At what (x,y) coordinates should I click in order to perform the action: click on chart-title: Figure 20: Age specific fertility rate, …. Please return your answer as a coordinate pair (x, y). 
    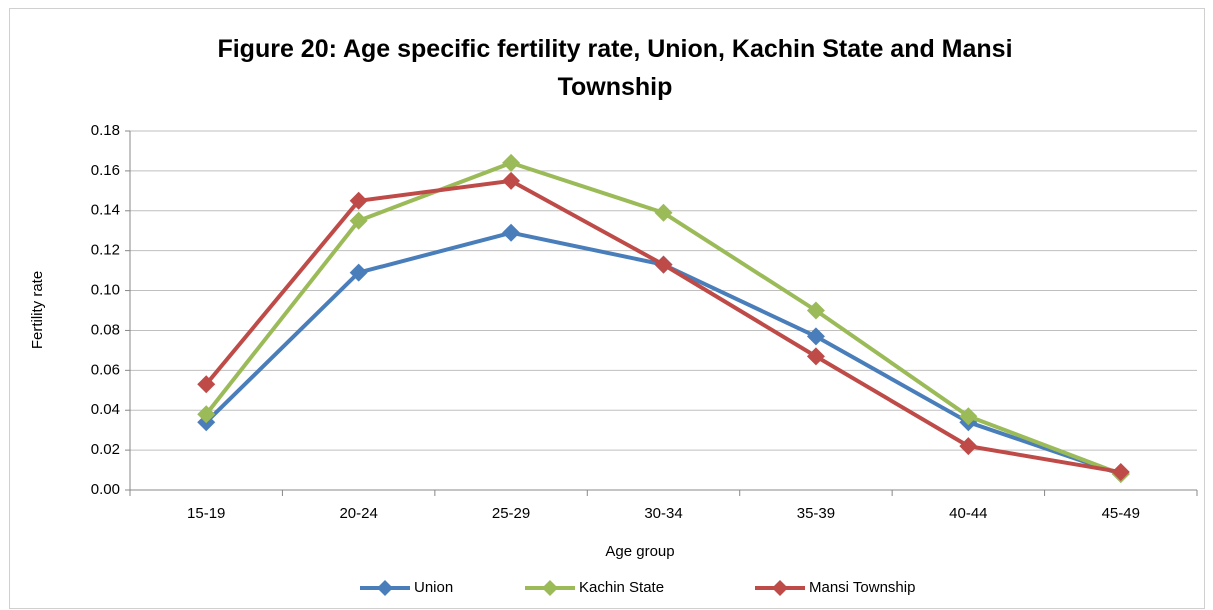
    Looking at the image, I should click on (615, 68).